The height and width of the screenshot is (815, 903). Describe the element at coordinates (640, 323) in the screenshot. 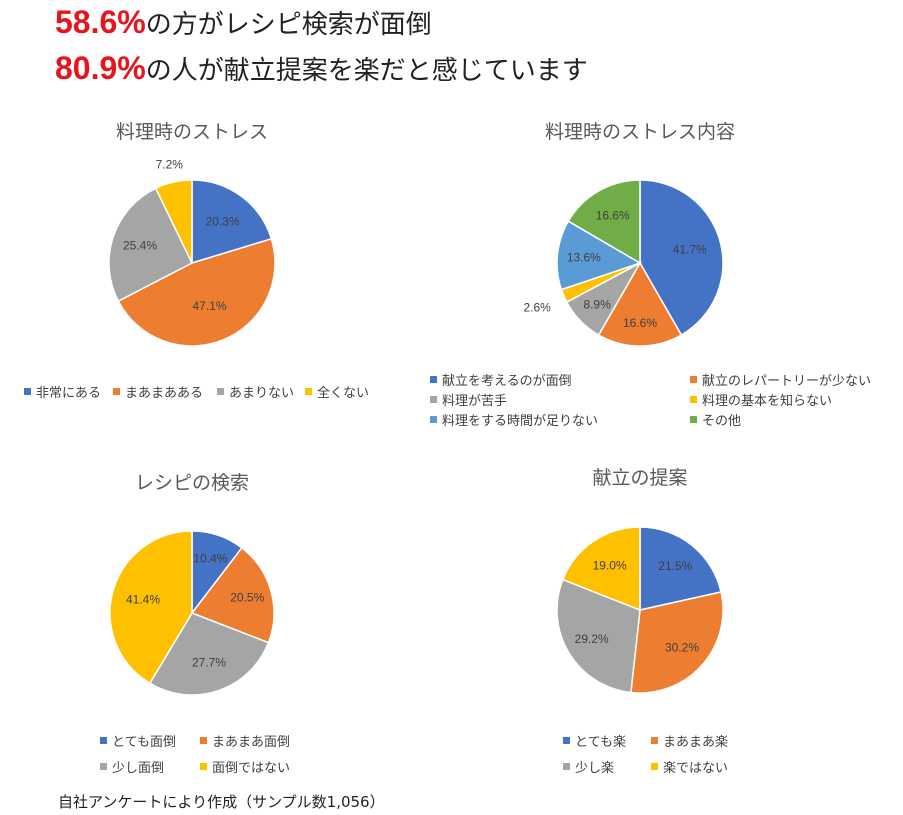

I see `data-label-stress-content-1: 16.6%` at that location.